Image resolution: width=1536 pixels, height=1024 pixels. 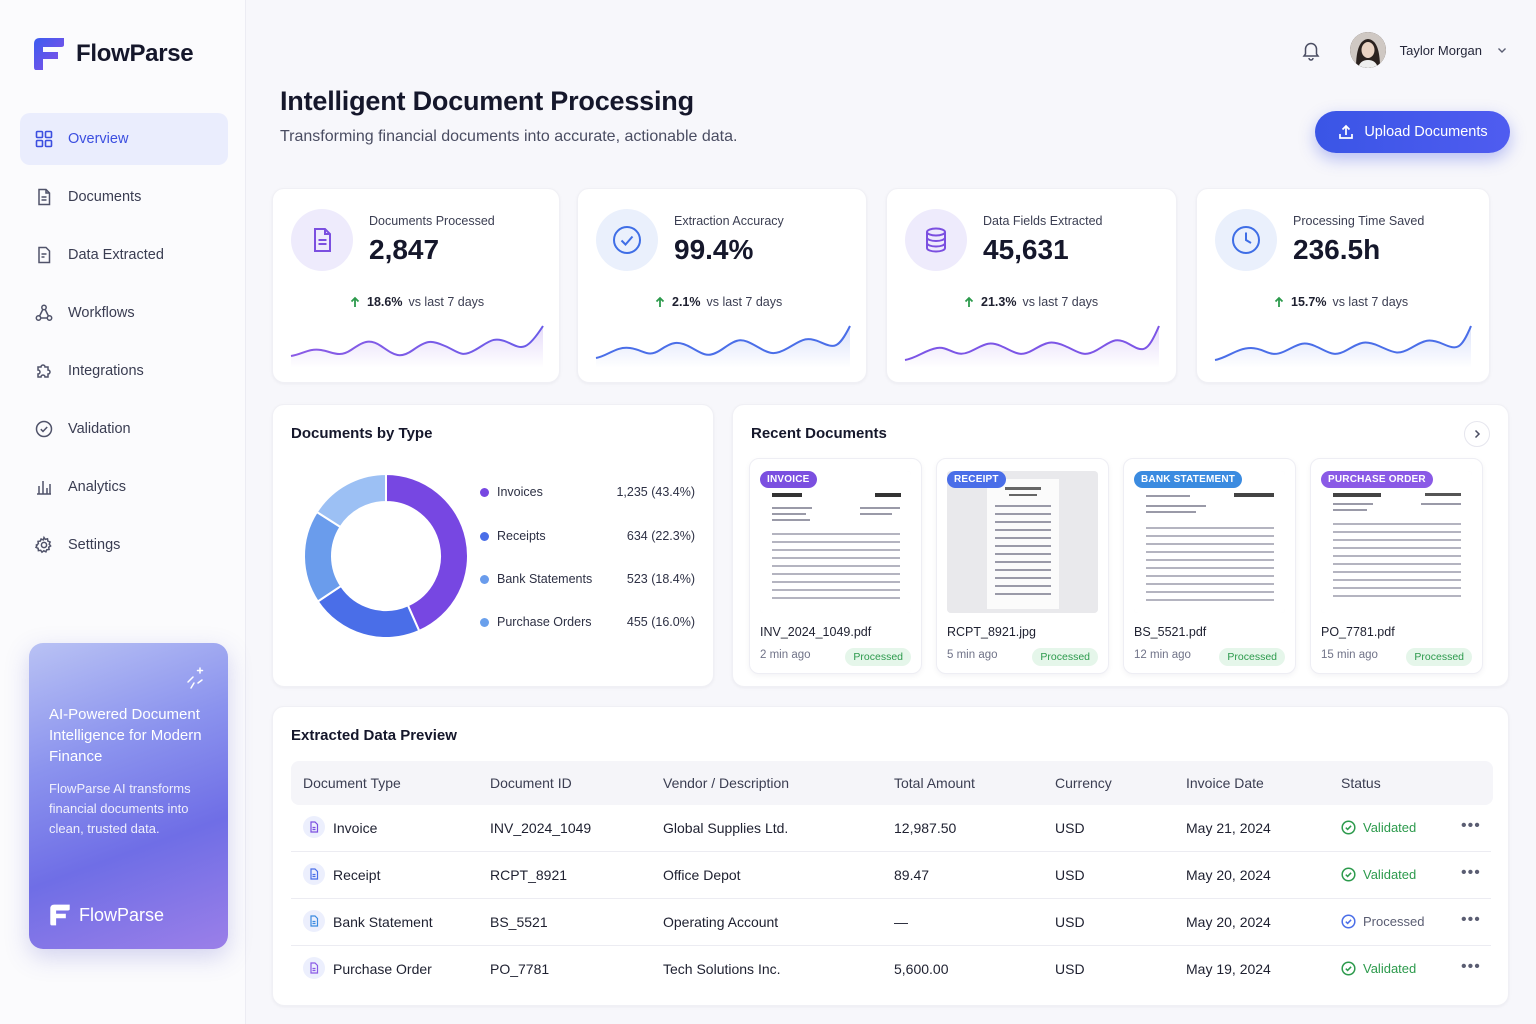 I want to click on sidebar-item-documents: Documents, so click(x=124, y=197).